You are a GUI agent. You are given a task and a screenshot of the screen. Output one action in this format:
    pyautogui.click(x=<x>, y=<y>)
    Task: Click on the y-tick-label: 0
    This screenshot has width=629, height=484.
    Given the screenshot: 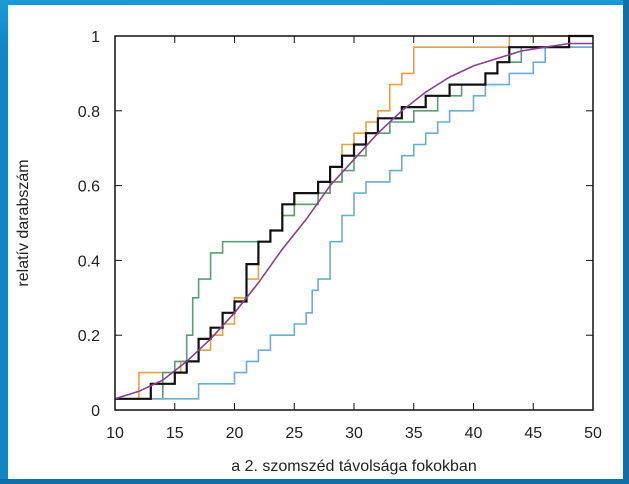 What is the action you would take?
    pyautogui.click(x=95, y=411)
    